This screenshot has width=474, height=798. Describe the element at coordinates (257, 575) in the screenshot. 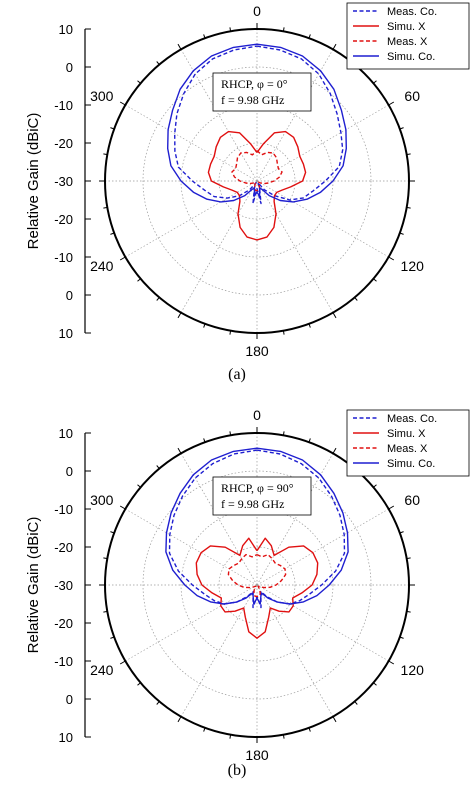

I see `series-line-meas-x` at that location.